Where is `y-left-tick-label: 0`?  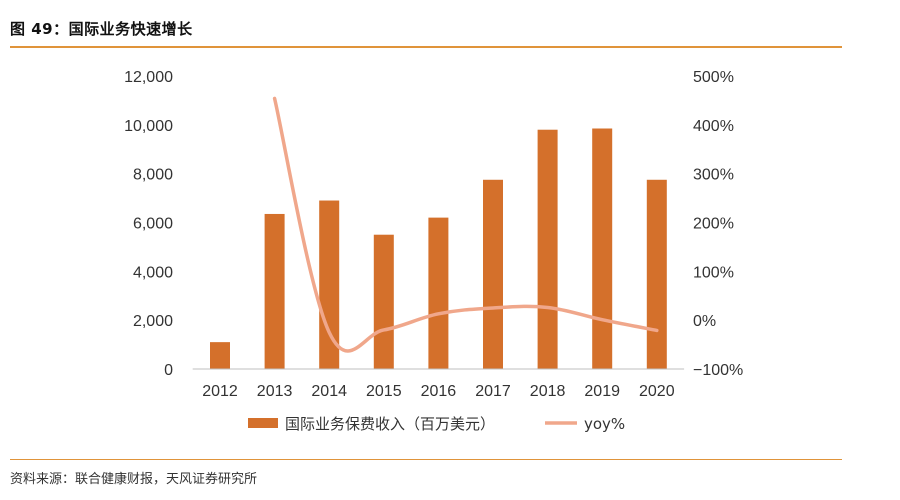
y-left-tick-label: 0 is located at coordinates (168, 370).